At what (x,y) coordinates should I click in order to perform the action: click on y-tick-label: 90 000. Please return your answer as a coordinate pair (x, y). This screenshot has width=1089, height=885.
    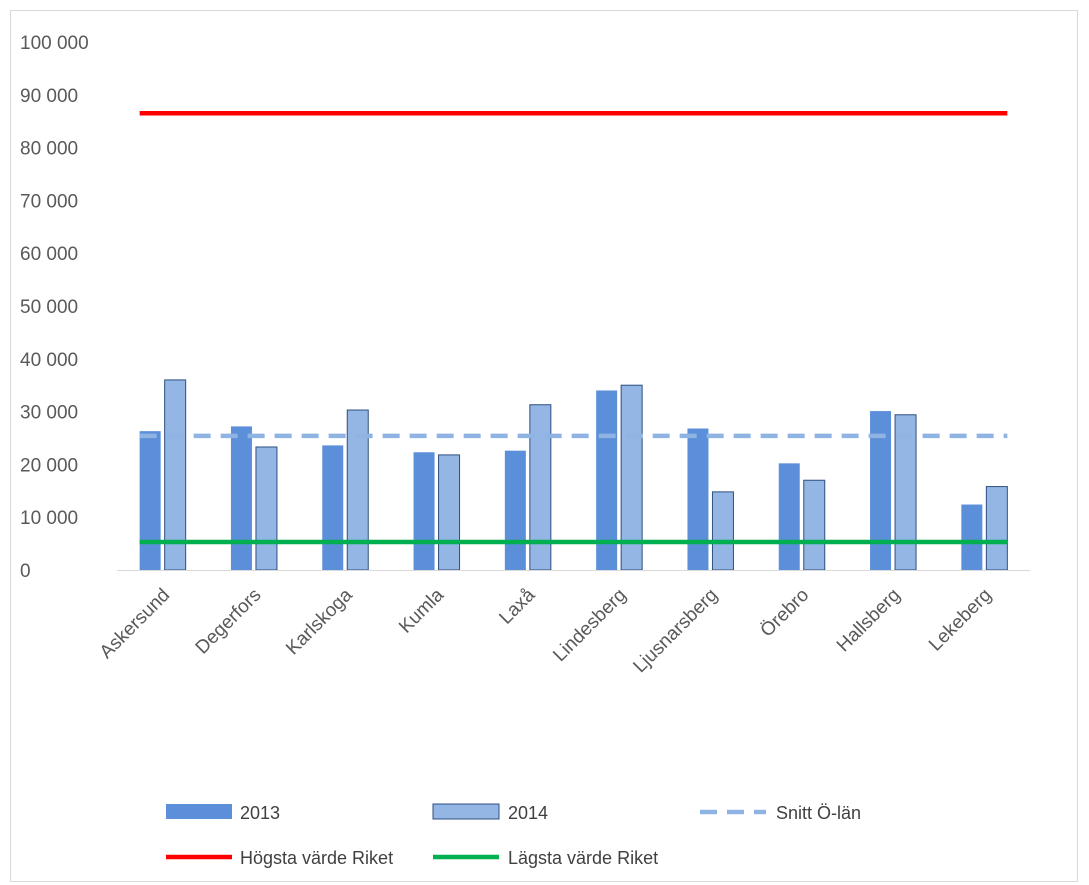
    Looking at the image, I should click on (49, 96).